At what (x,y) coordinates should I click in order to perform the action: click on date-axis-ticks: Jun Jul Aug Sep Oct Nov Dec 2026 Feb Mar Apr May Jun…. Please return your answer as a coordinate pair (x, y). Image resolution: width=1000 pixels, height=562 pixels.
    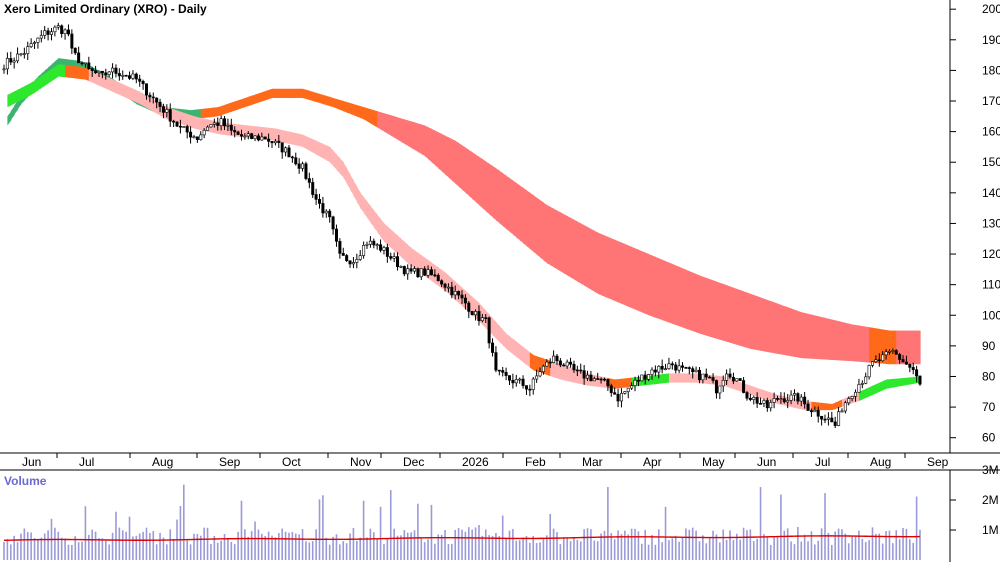
    Looking at the image, I should click on (485, 461).